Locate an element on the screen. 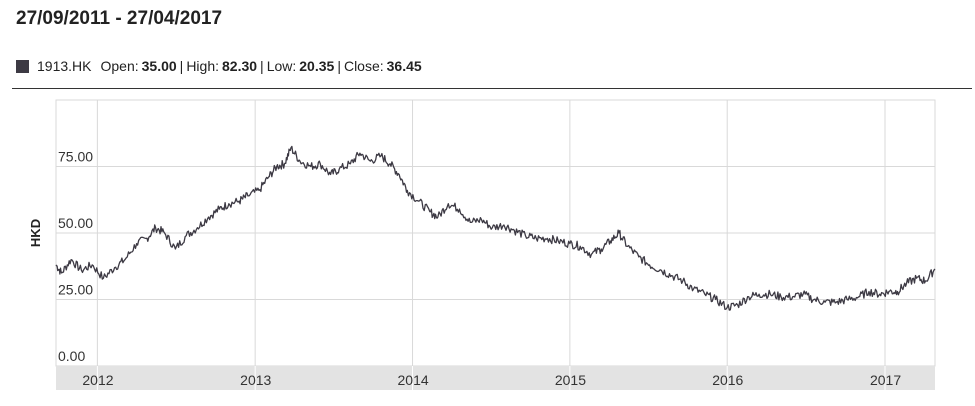 The width and height of the screenshot is (975, 406). header-divider is located at coordinates (492, 88).